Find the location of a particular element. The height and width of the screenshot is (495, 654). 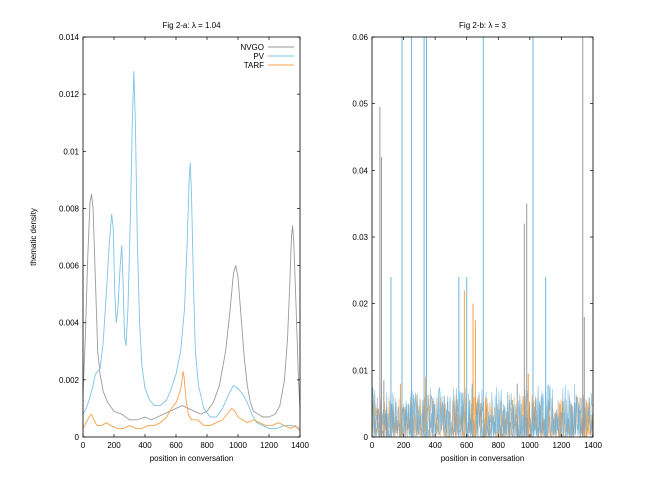

chart-a-y-tick-label: 0.01 is located at coordinates (71, 151).